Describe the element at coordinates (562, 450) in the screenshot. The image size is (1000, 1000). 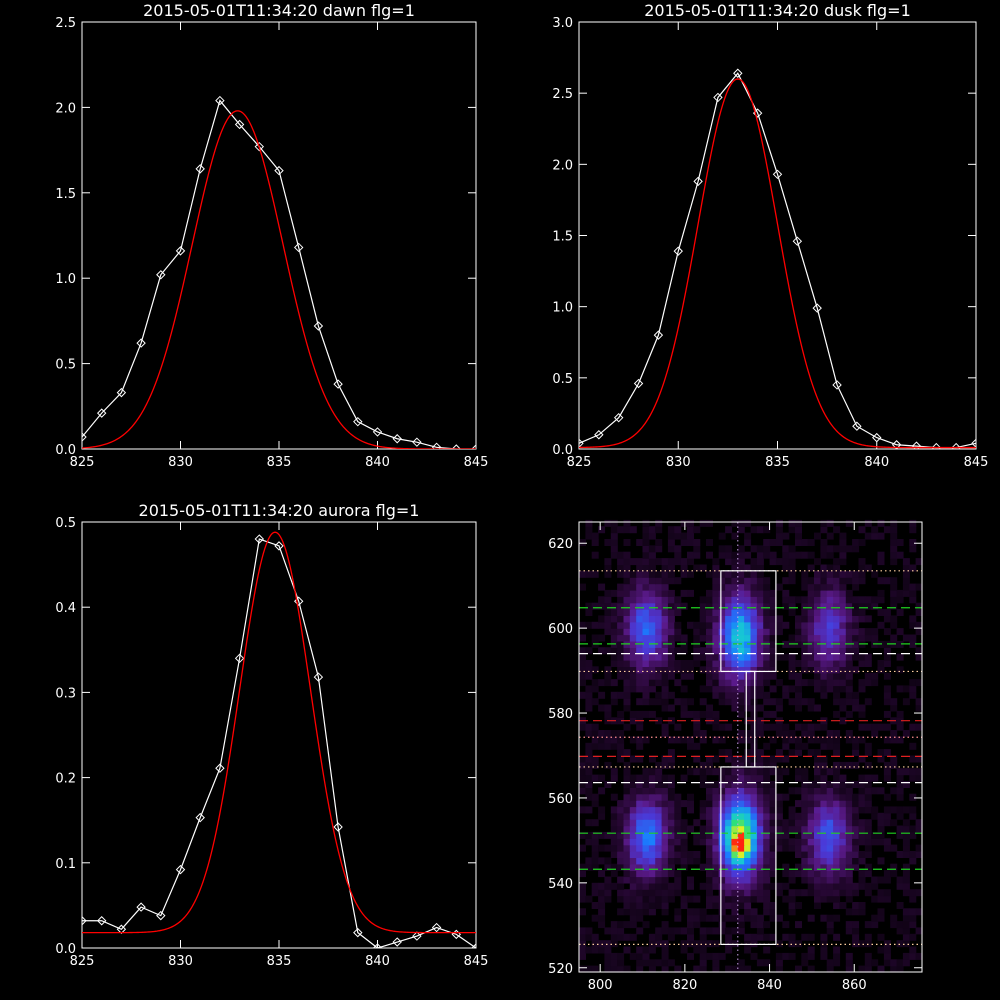
I see `y-tick-label: 0.0` at that location.